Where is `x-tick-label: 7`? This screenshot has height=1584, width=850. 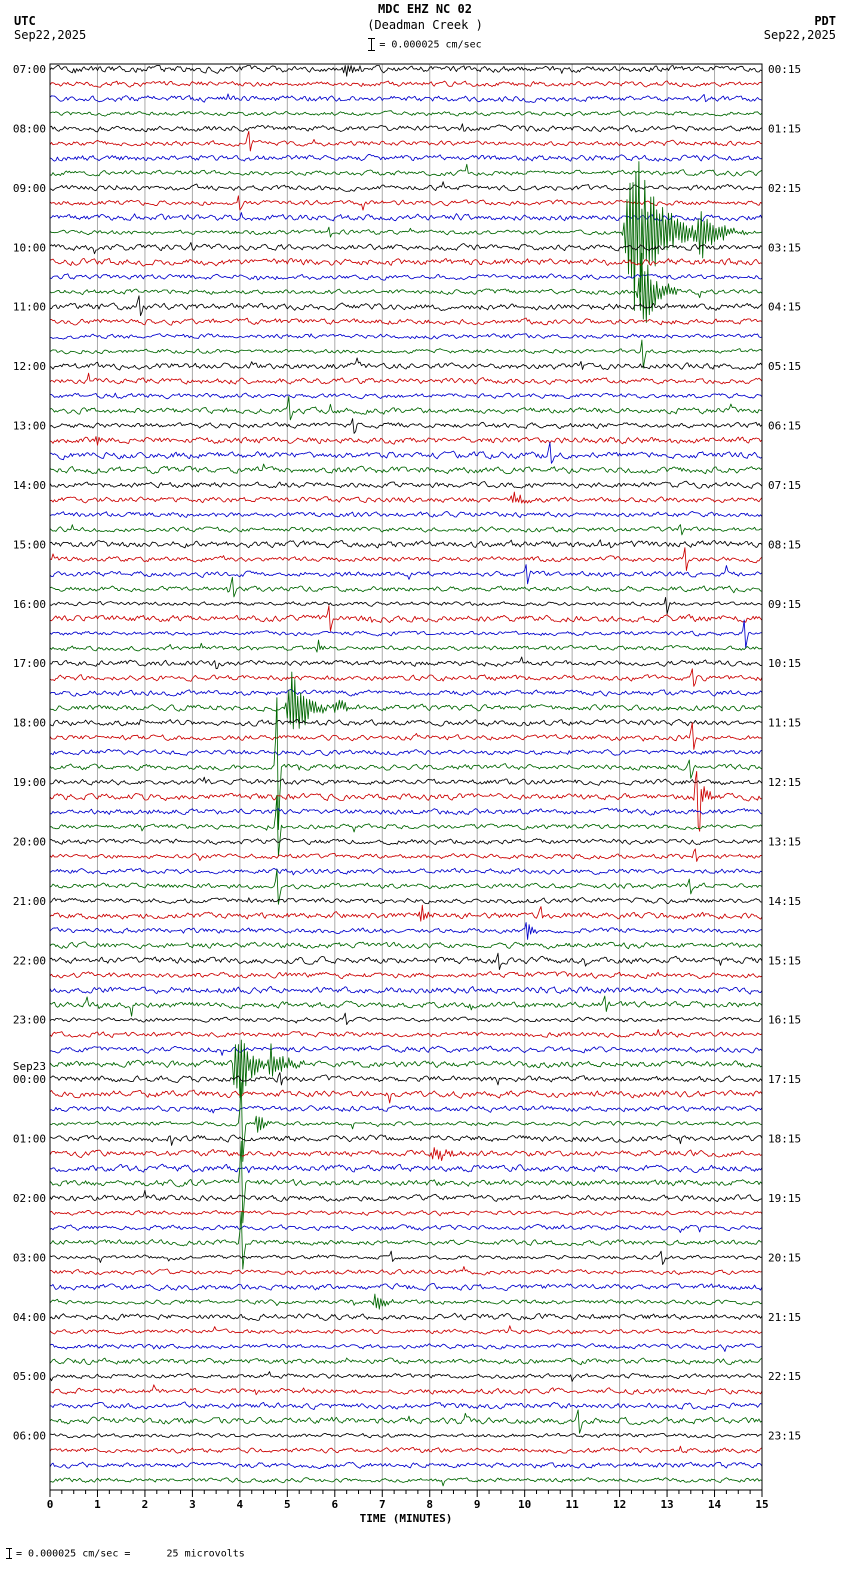
x-tick-label: 7 is located at coordinates (382, 1504).